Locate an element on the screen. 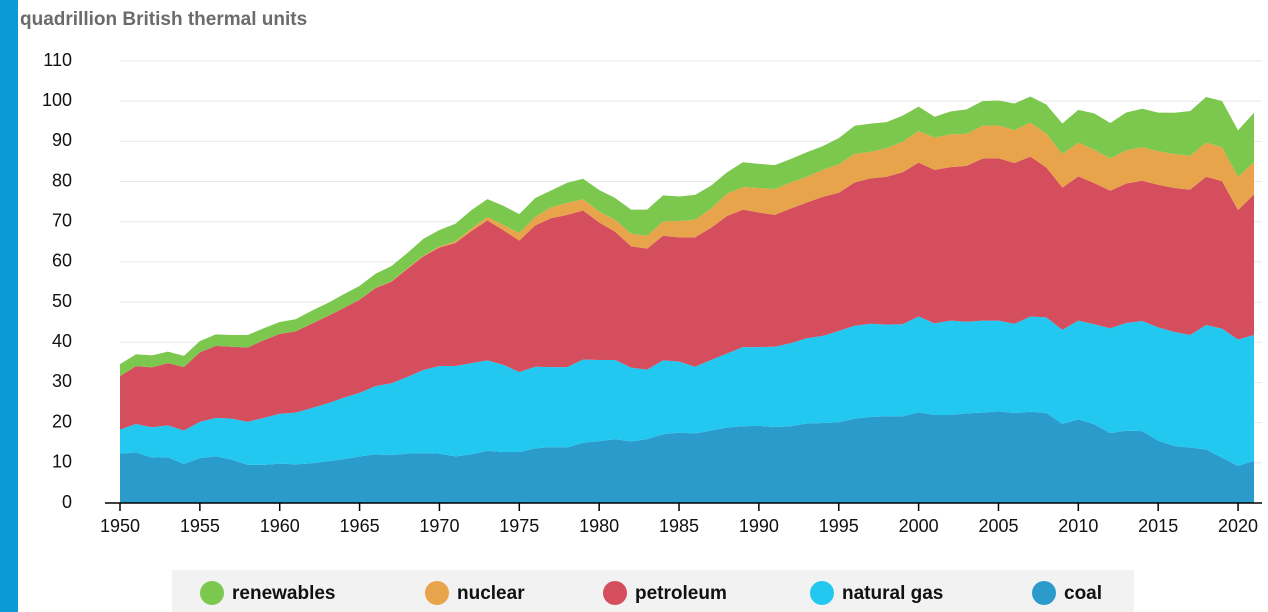 The image size is (1268, 612). x-tick-label: 2020 is located at coordinates (1238, 526).